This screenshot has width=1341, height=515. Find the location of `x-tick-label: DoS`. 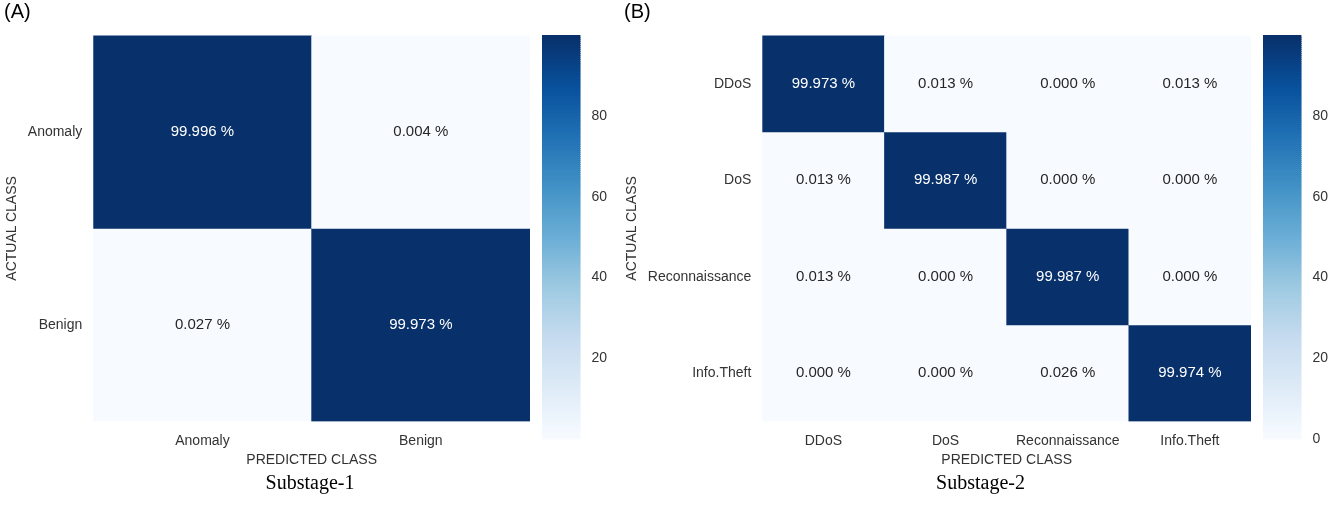

x-tick-label: DoS is located at coordinates (945, 439).